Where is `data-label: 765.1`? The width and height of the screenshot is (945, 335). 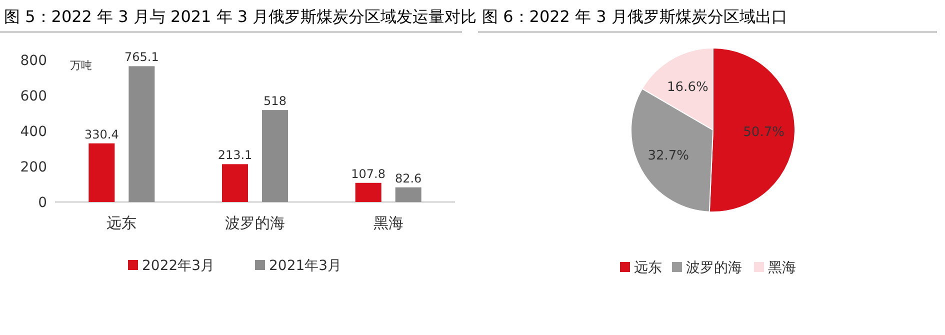 data-label: 765.1 is located at coordinates (141, 57).